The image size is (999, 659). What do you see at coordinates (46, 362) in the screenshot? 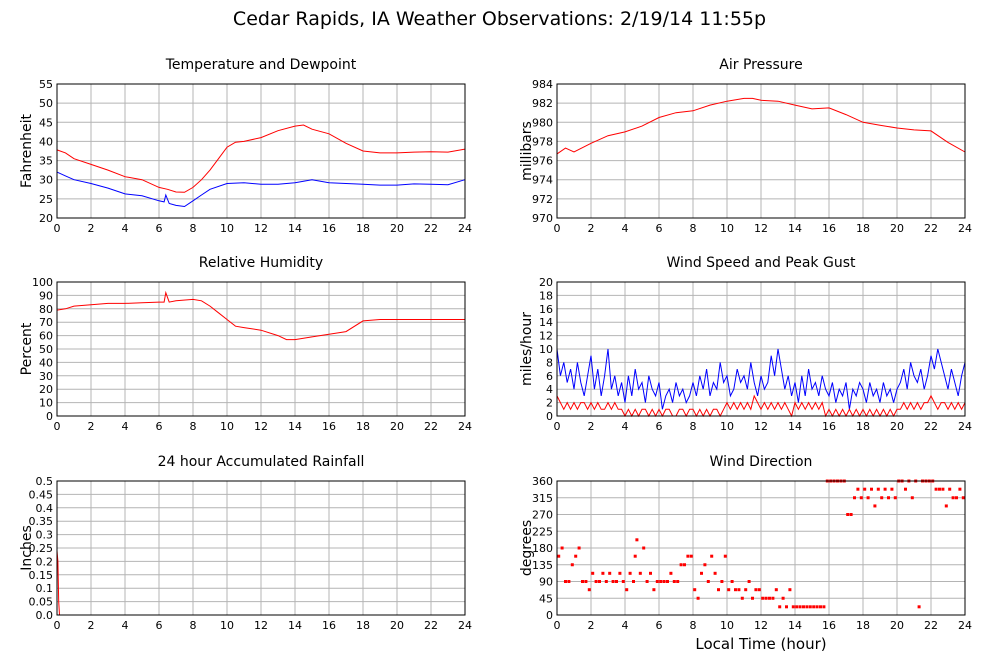
I see `y-tick-label: 40` at bounding box center [46, 362].